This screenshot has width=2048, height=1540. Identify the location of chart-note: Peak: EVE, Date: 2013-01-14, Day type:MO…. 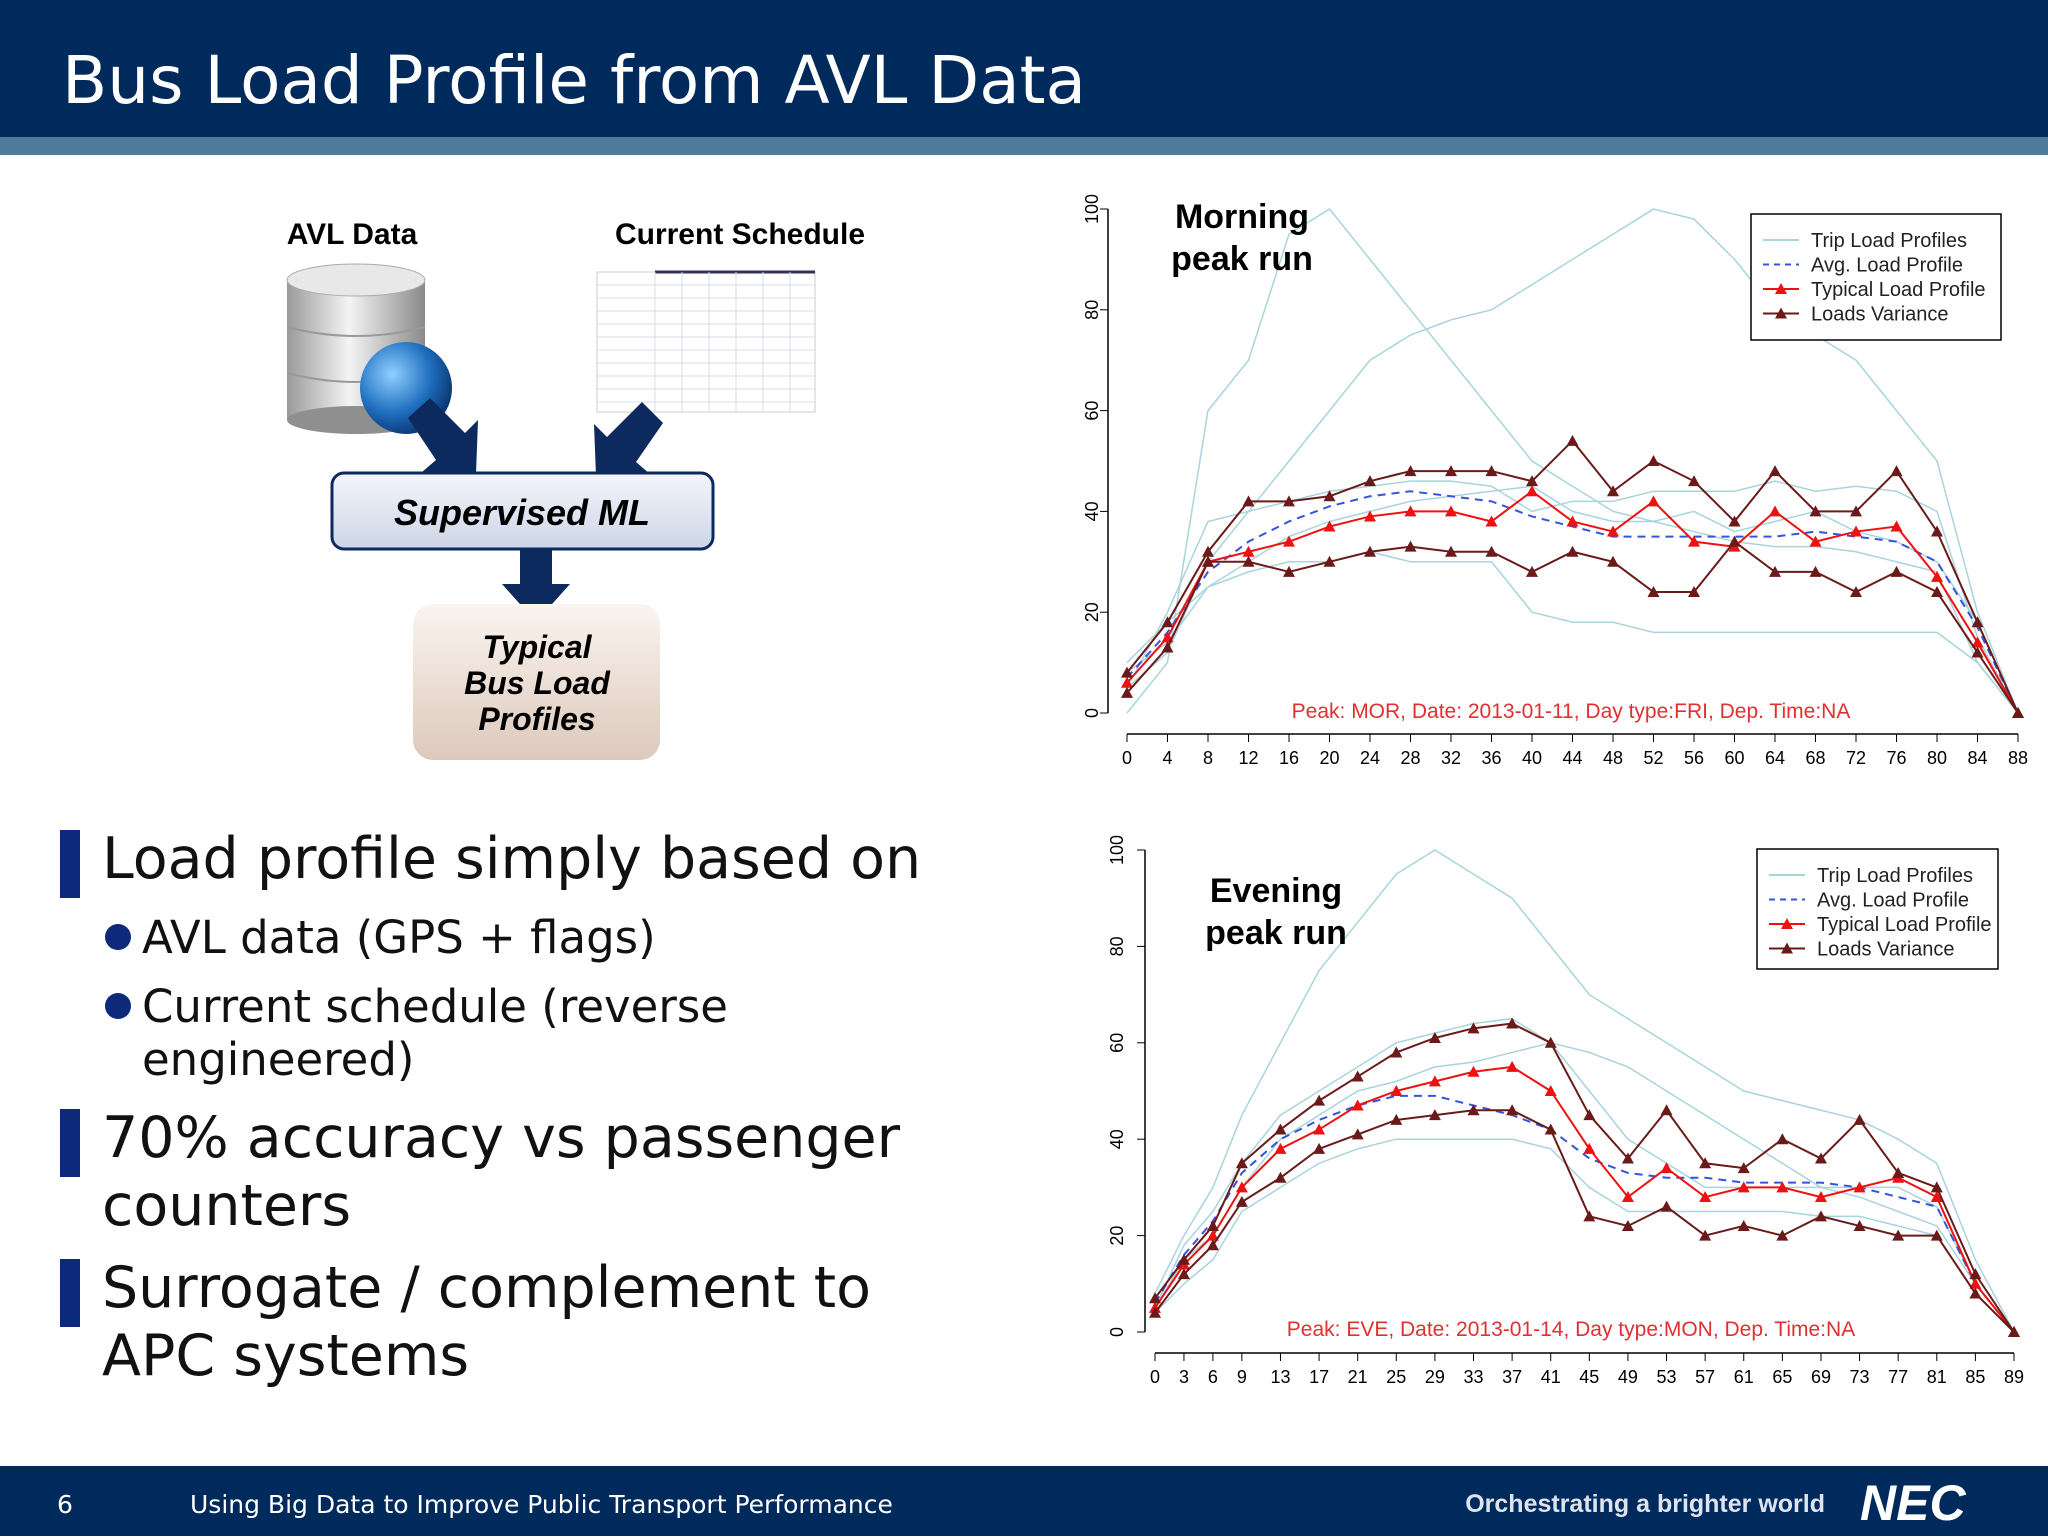
(1571, 1329).